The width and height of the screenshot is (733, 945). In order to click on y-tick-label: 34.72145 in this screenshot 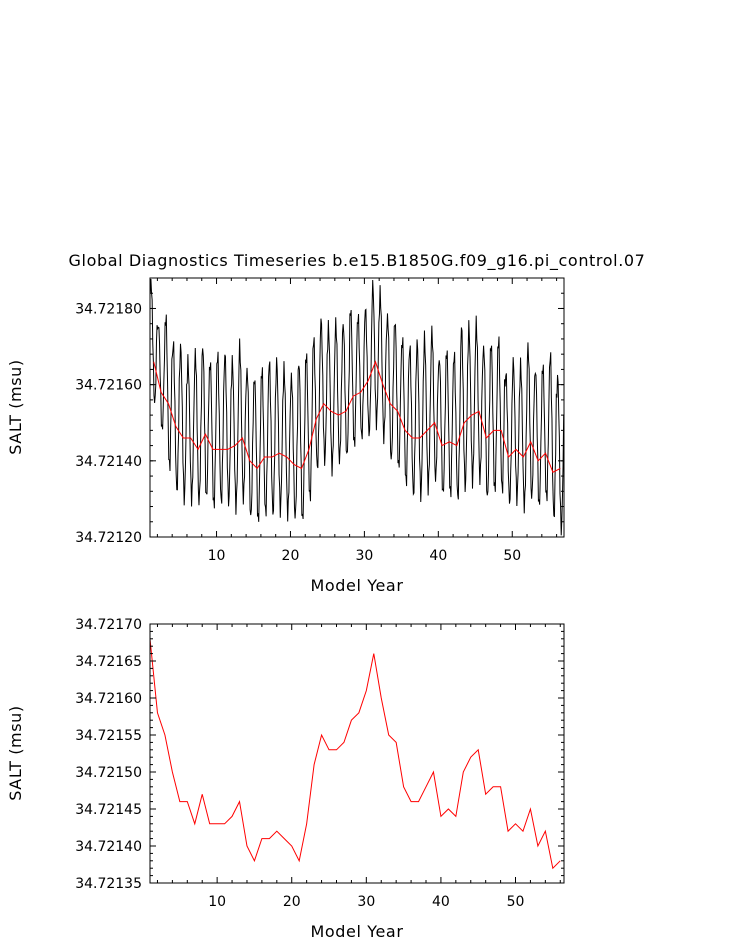, I will do `click(108, 810)`.